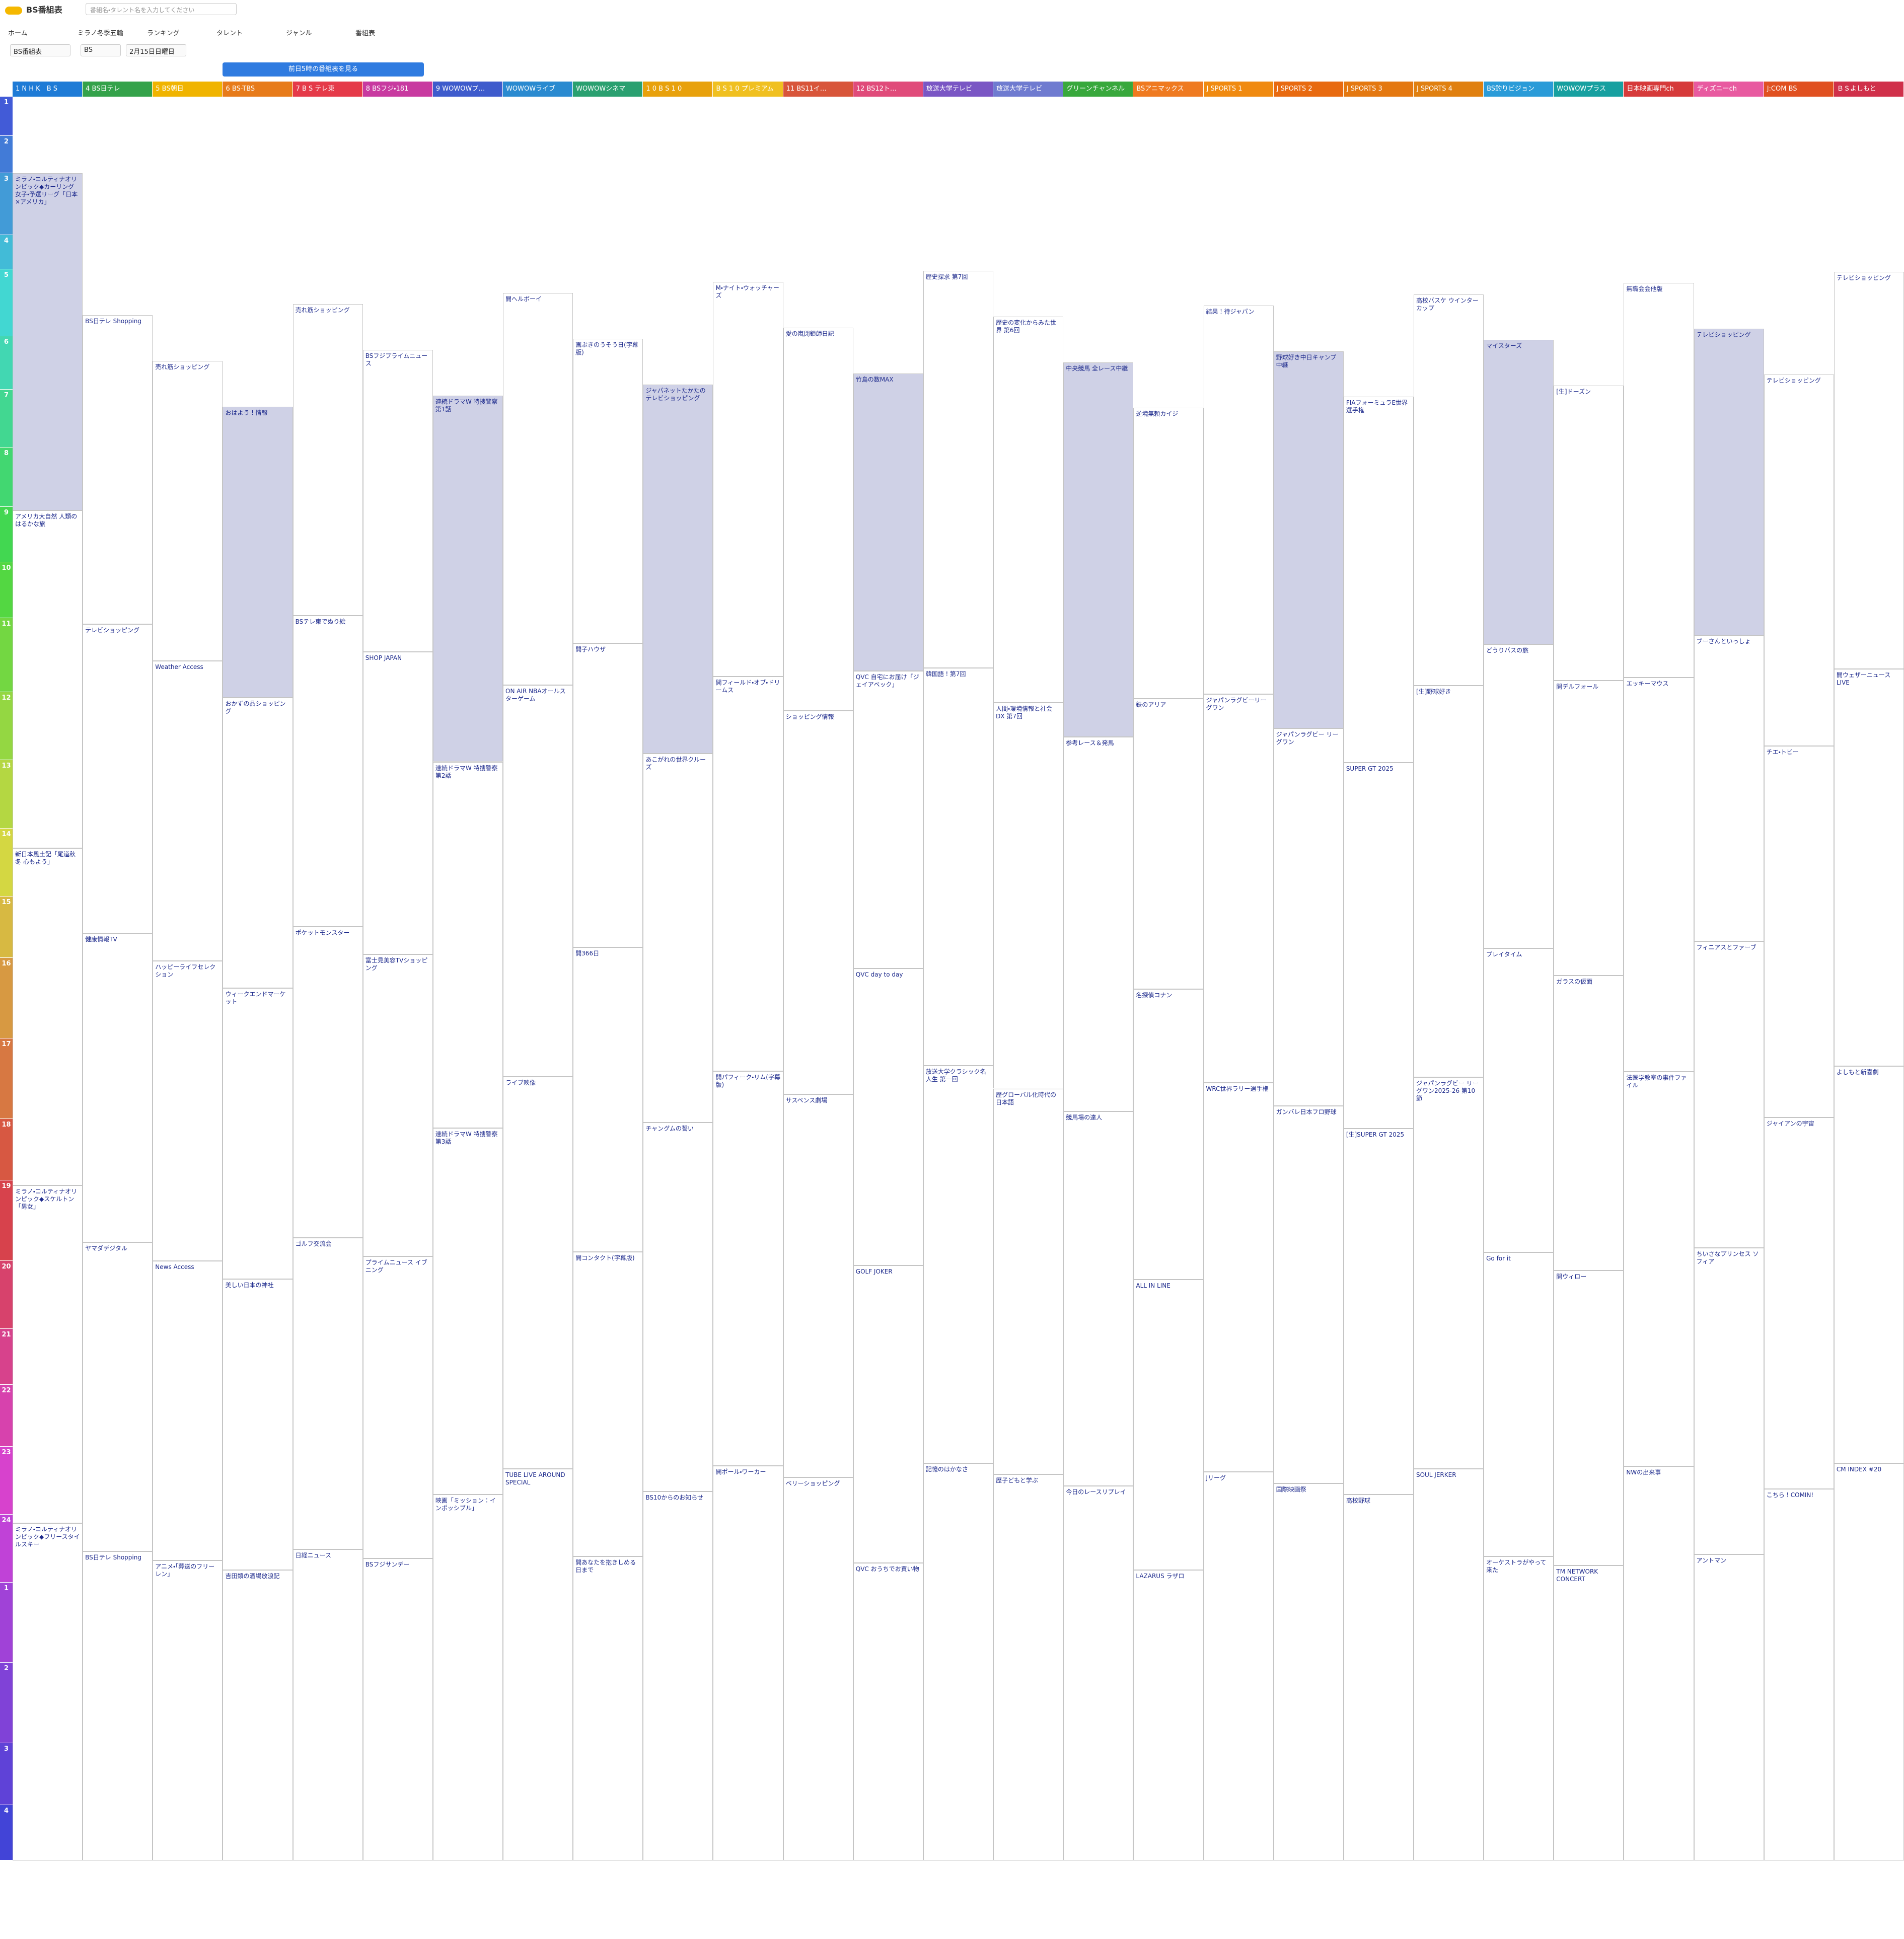 Image resolution: width=1904 pixels, height=1939 pixels. Describe the element at coordinates (678, 938) in the screenshot. I see `program-cell: あこがれの世界クルーズ` at that location.